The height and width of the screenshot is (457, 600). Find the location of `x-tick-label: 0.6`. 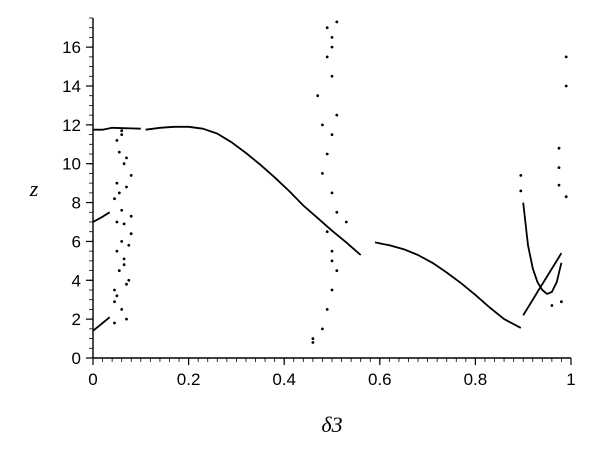

x-tick-label: 0.6 is located at coordinates (380, 379).